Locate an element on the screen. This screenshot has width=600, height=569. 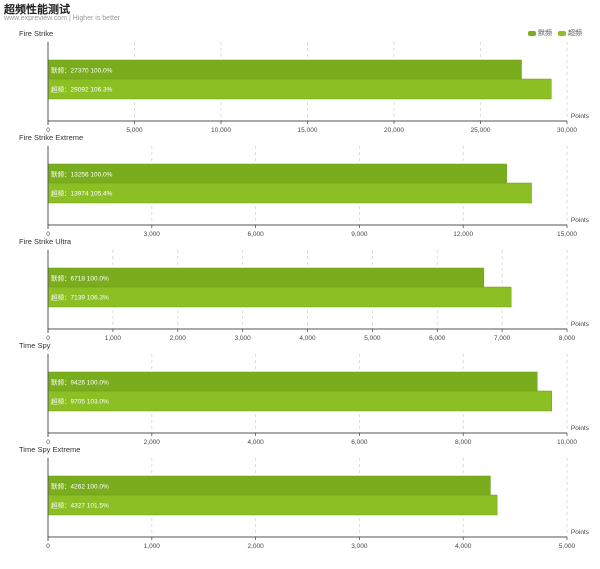
chart-title: Fire Strike is located at coordinates (36, 33).